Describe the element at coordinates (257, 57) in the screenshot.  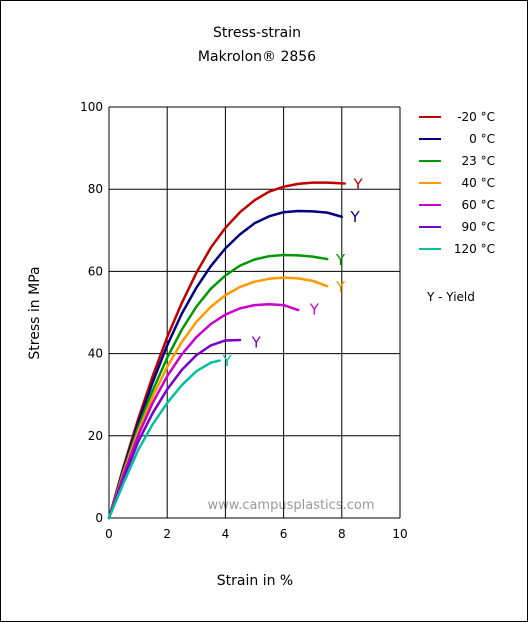
I see `chart-subtitle: Makrolon® 2856` at that location.